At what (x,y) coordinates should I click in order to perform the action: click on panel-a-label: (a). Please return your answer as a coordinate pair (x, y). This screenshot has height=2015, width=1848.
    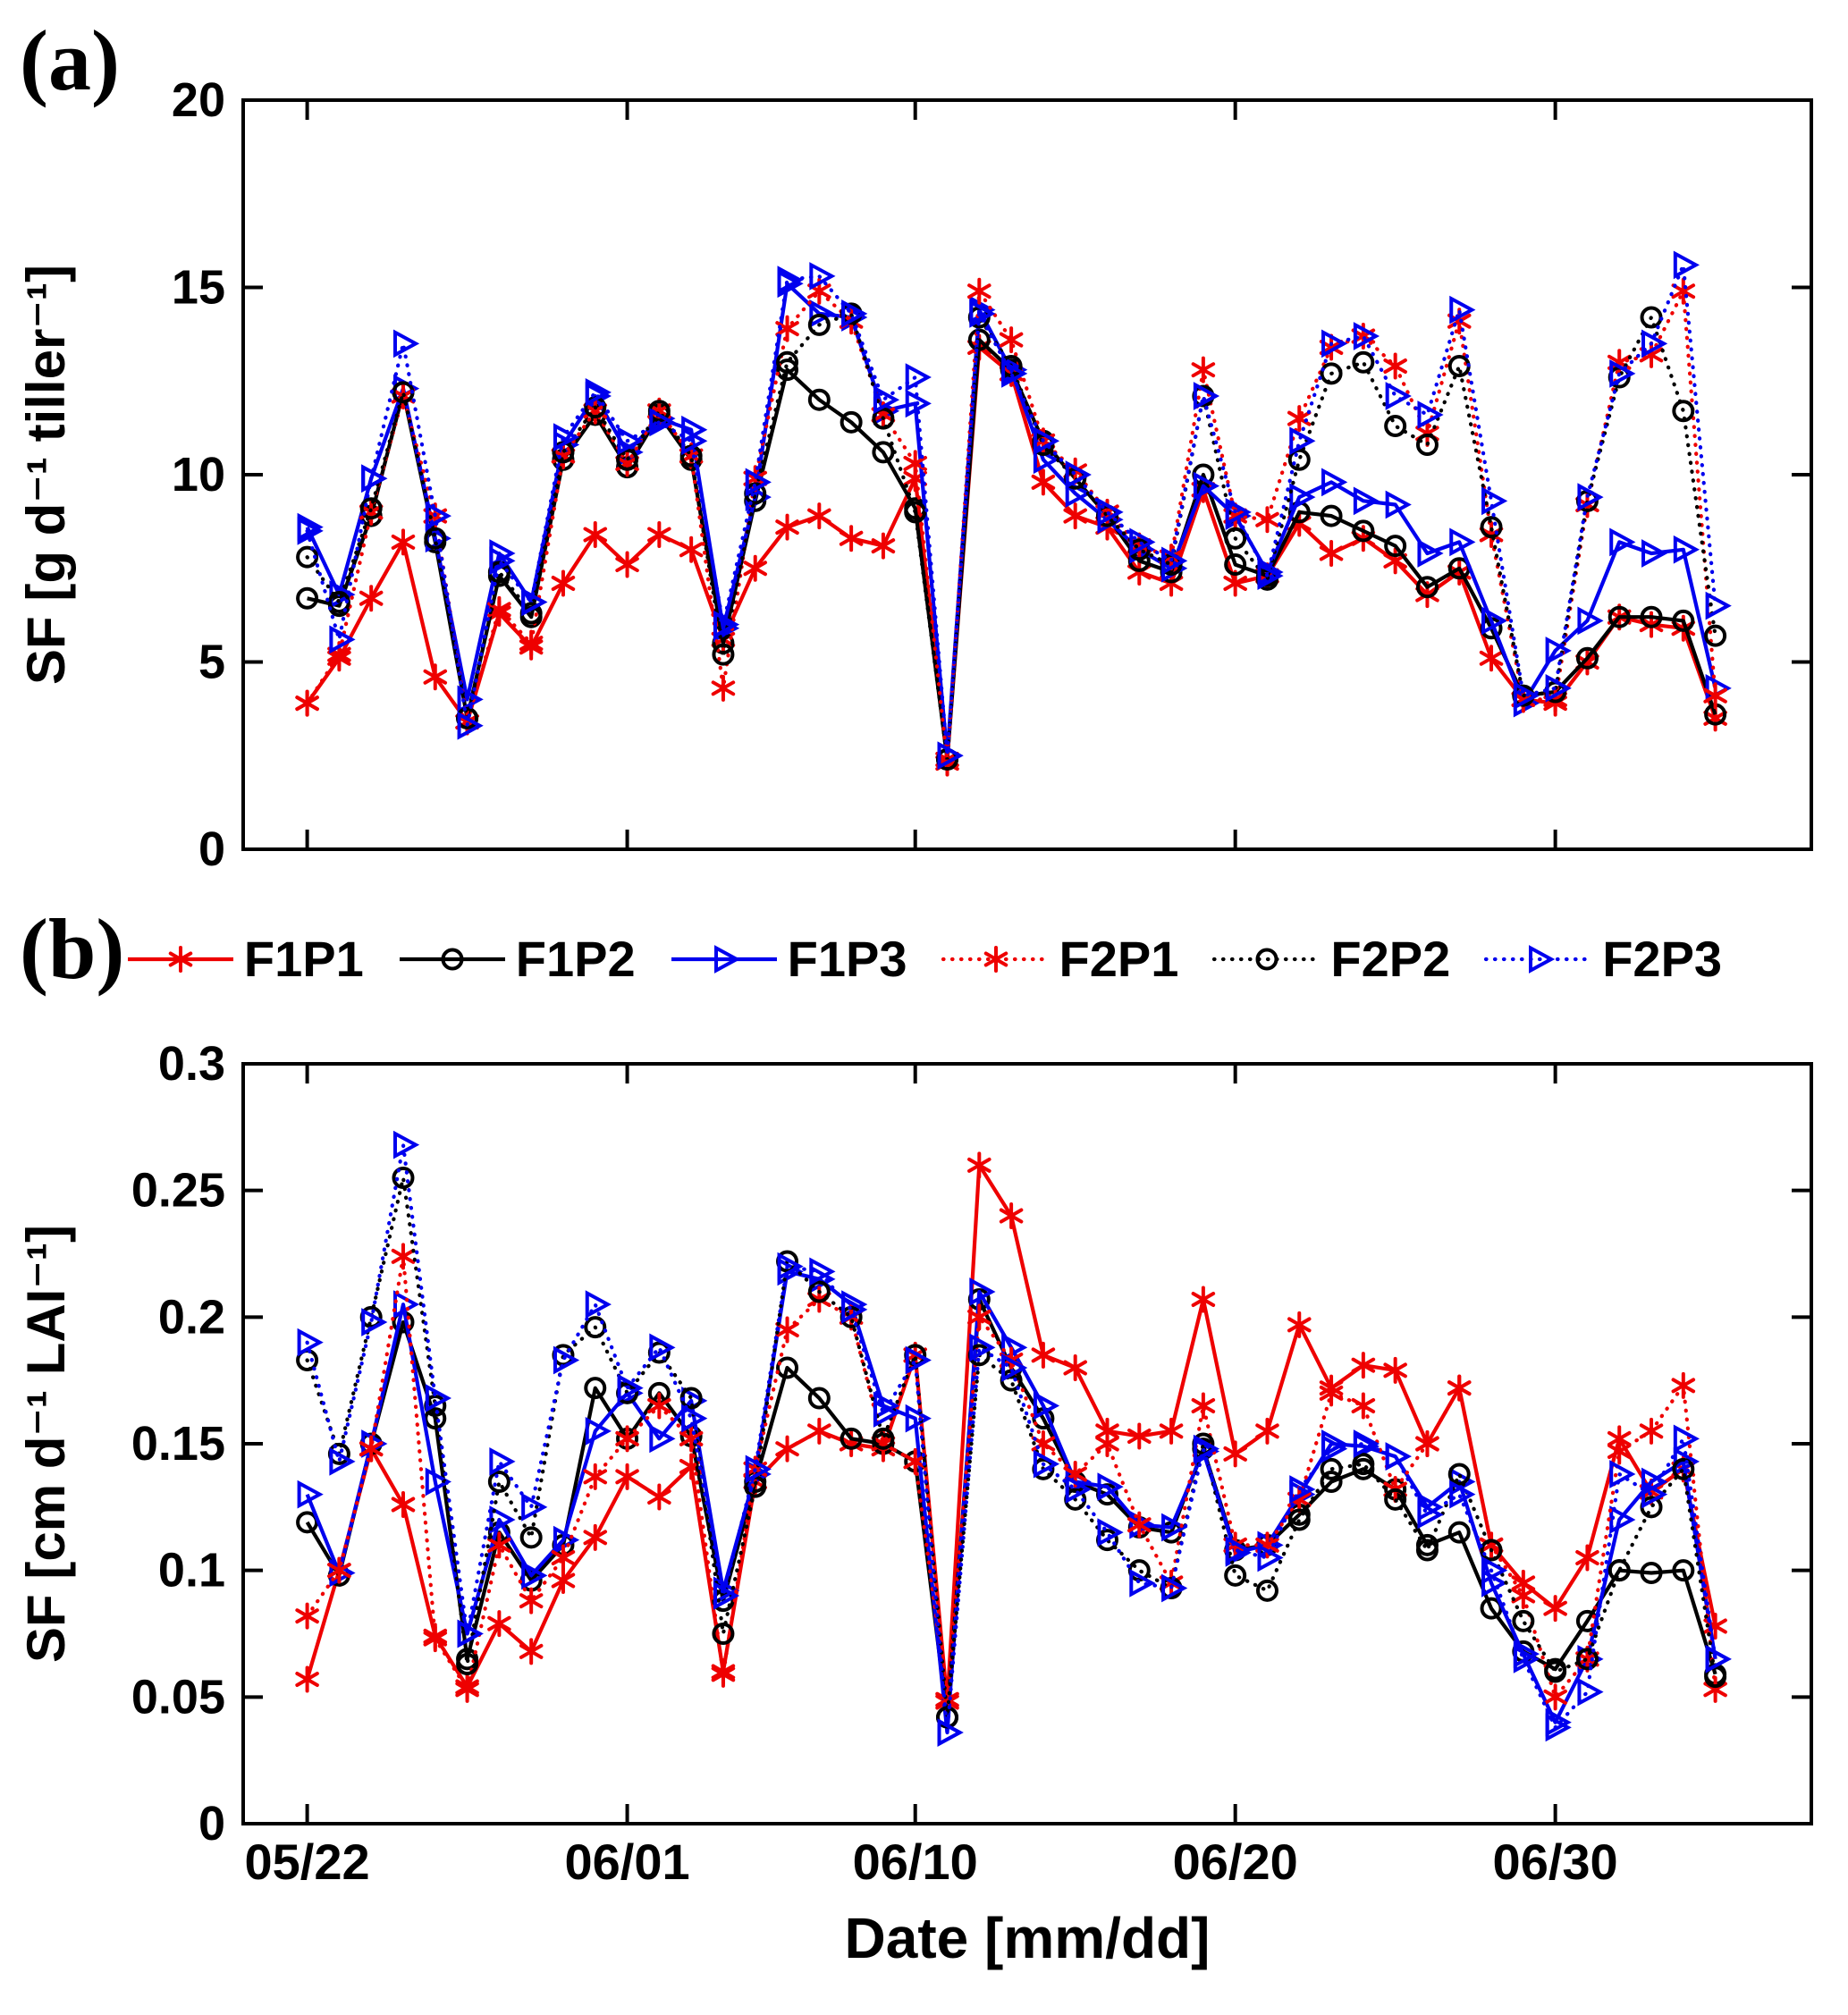
    Looking at the image, I should click on (70, 60).